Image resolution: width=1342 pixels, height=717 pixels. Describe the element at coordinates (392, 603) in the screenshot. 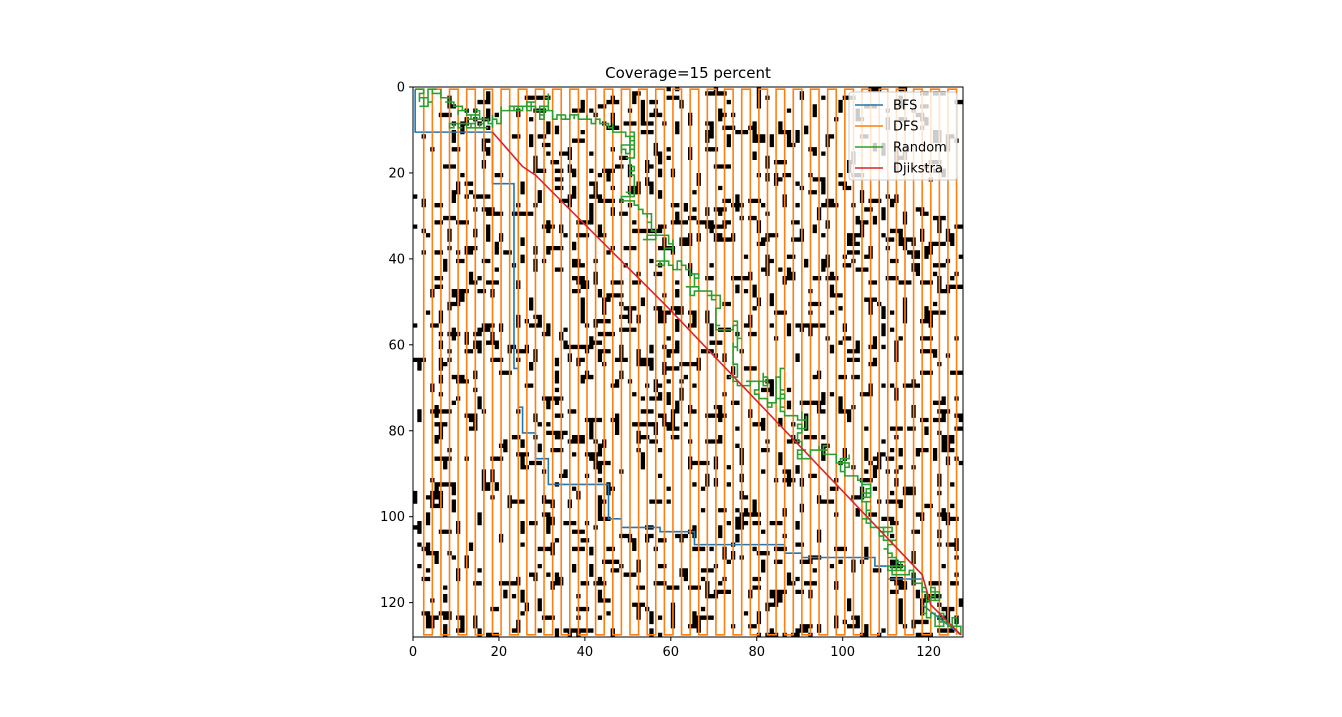

I see `y-tick-label: 120` at that location.